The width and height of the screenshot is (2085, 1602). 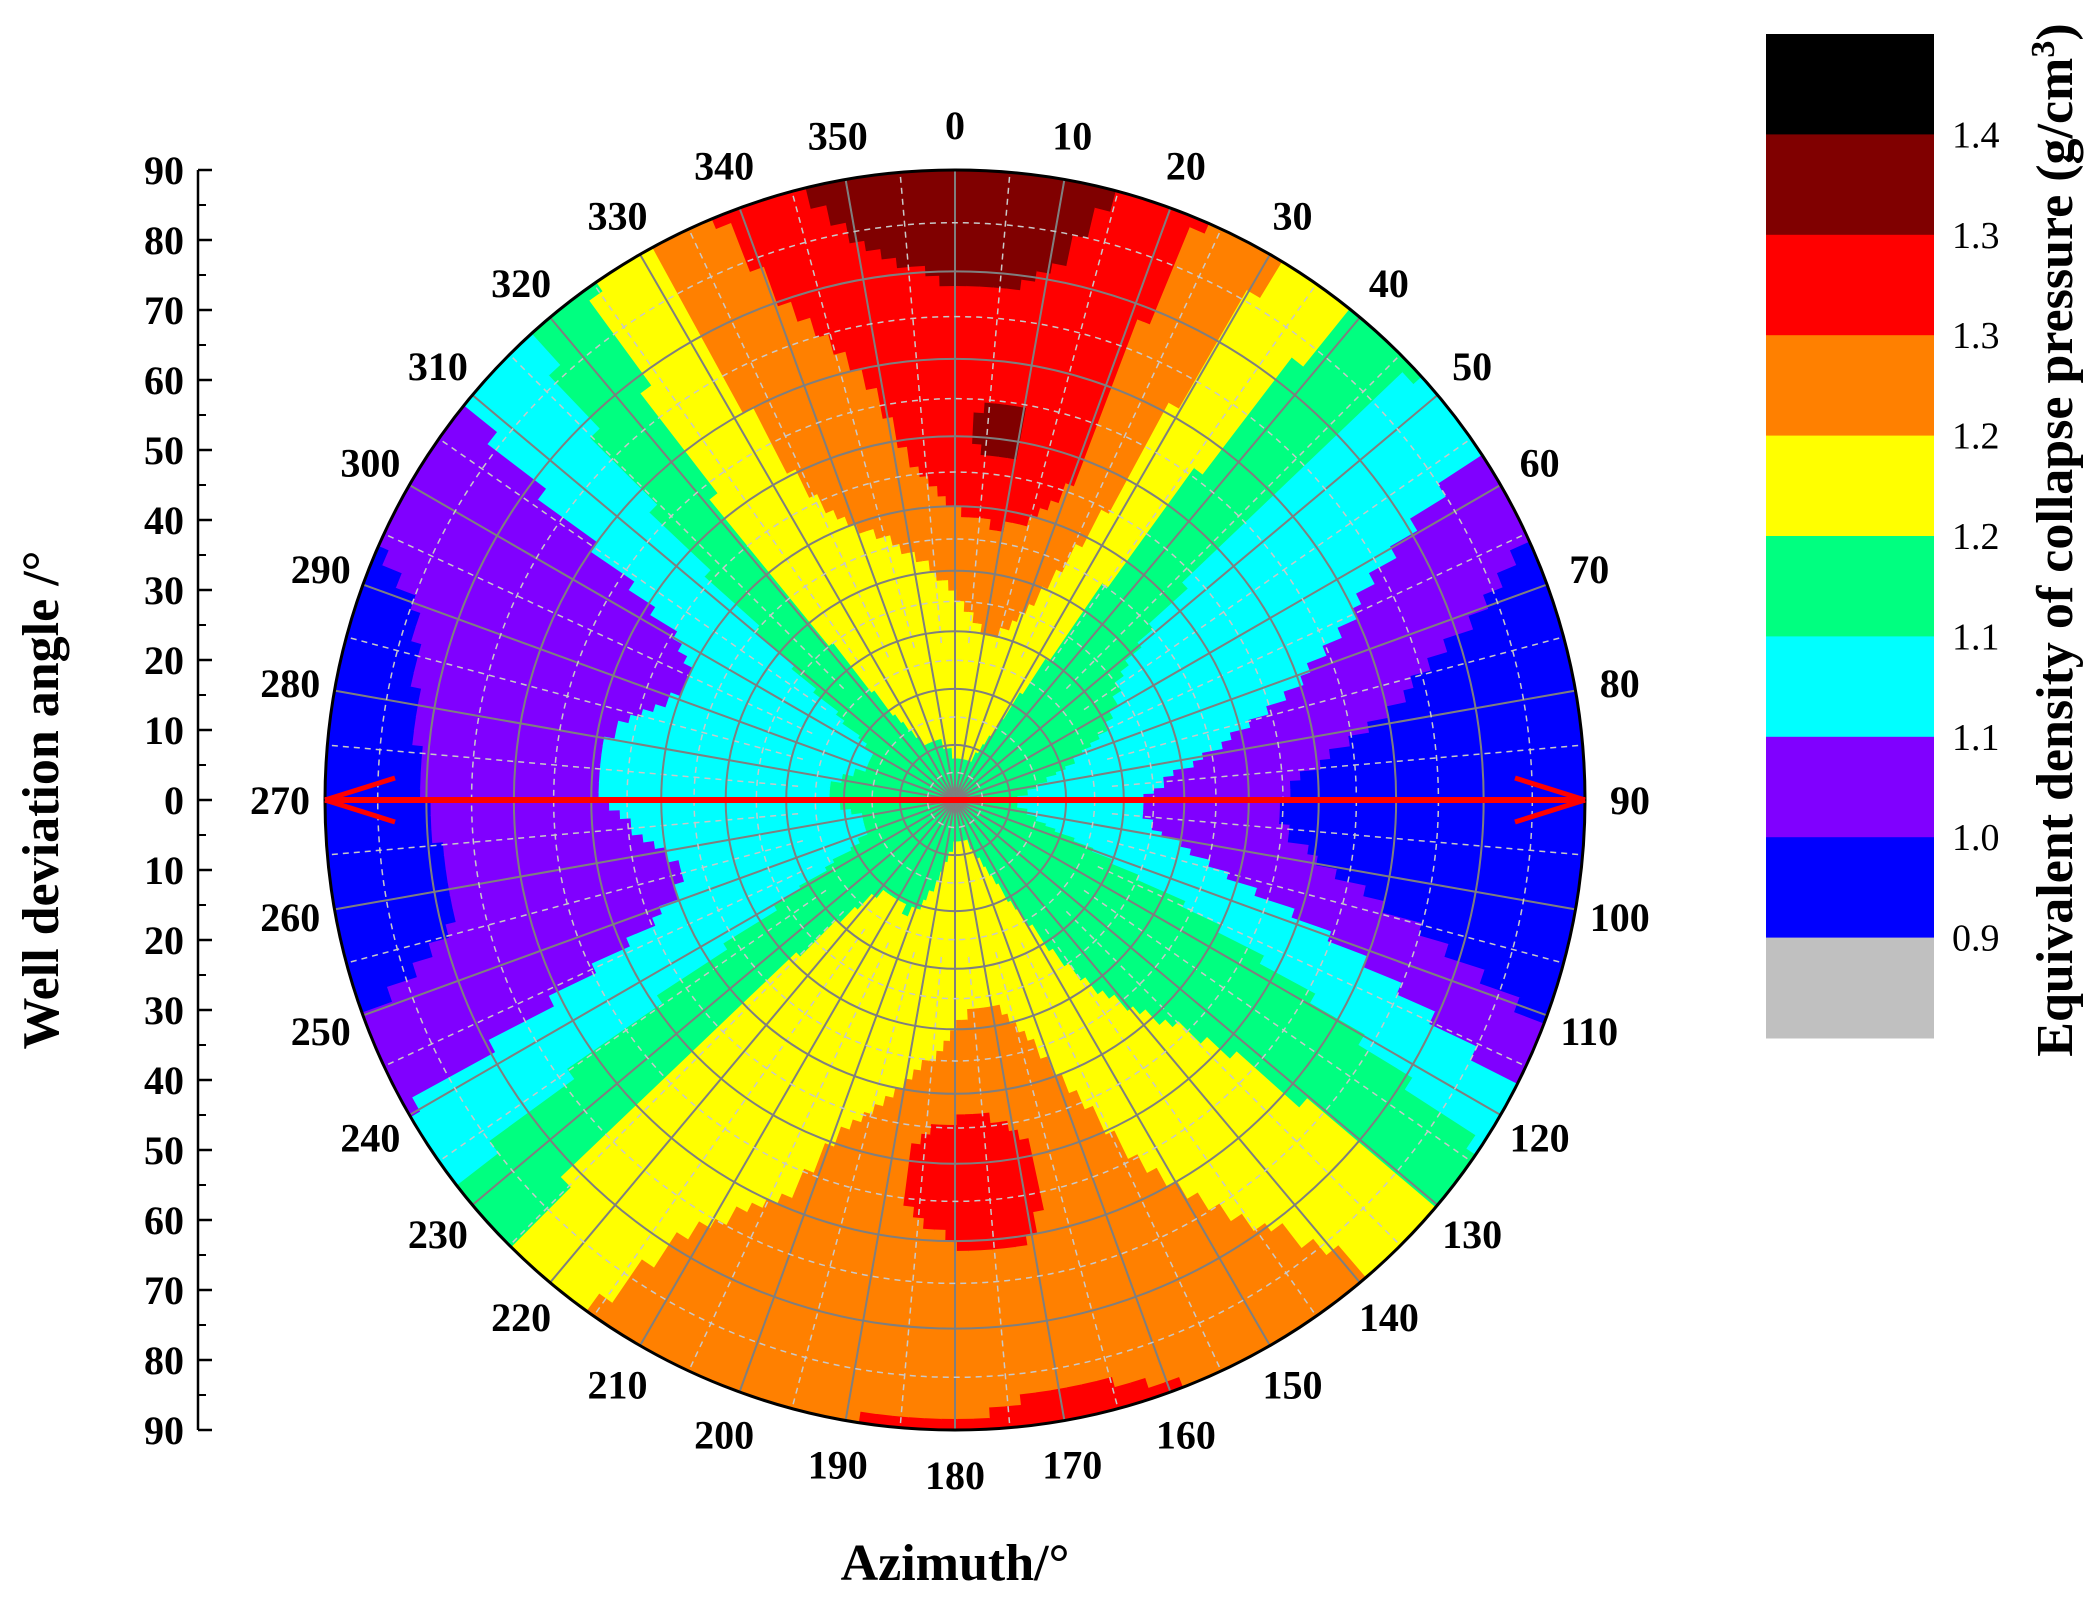 I want to click on azimuth-tick-label: 240, so click(x=370, y=1138).